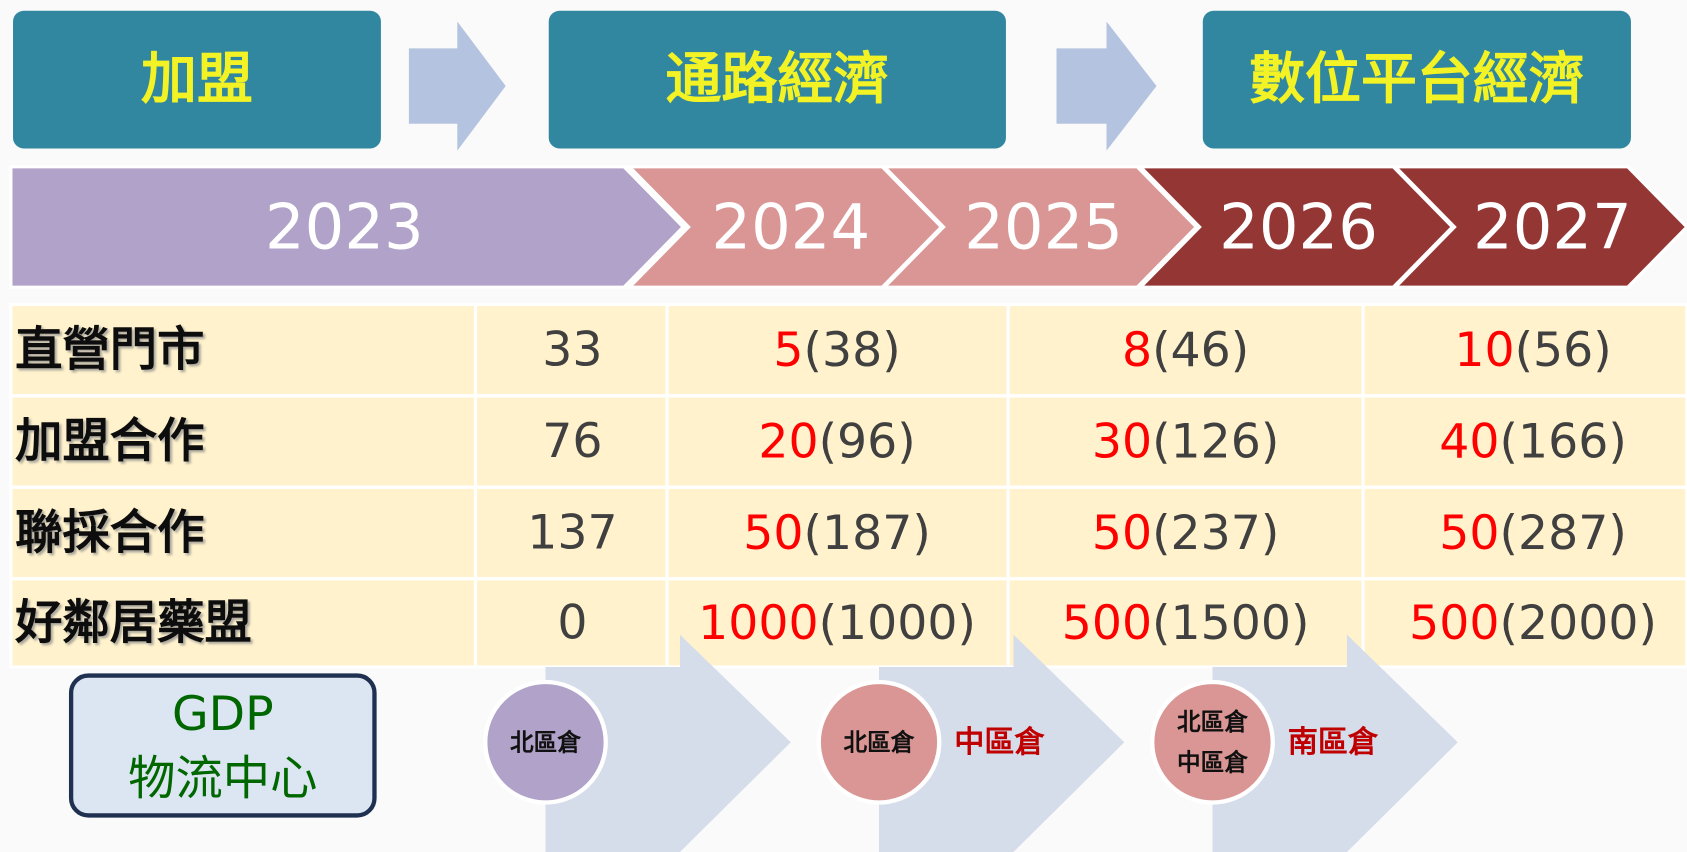 The height and width of the screenshot is (852, 1687). I want to click on cell-value: 500(1500), so click(1186, 622).